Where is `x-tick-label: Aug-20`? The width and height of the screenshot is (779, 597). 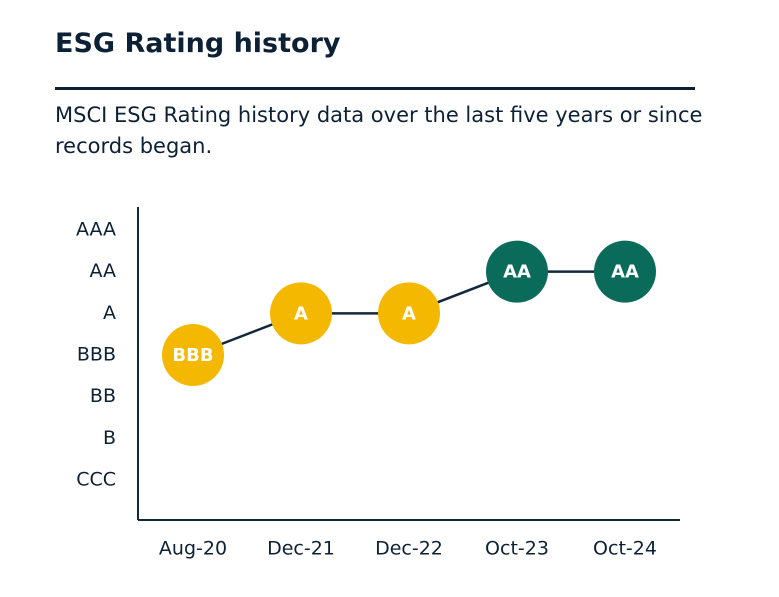 x-tick-label: Aug-20 is located at coordinates (193, 549).